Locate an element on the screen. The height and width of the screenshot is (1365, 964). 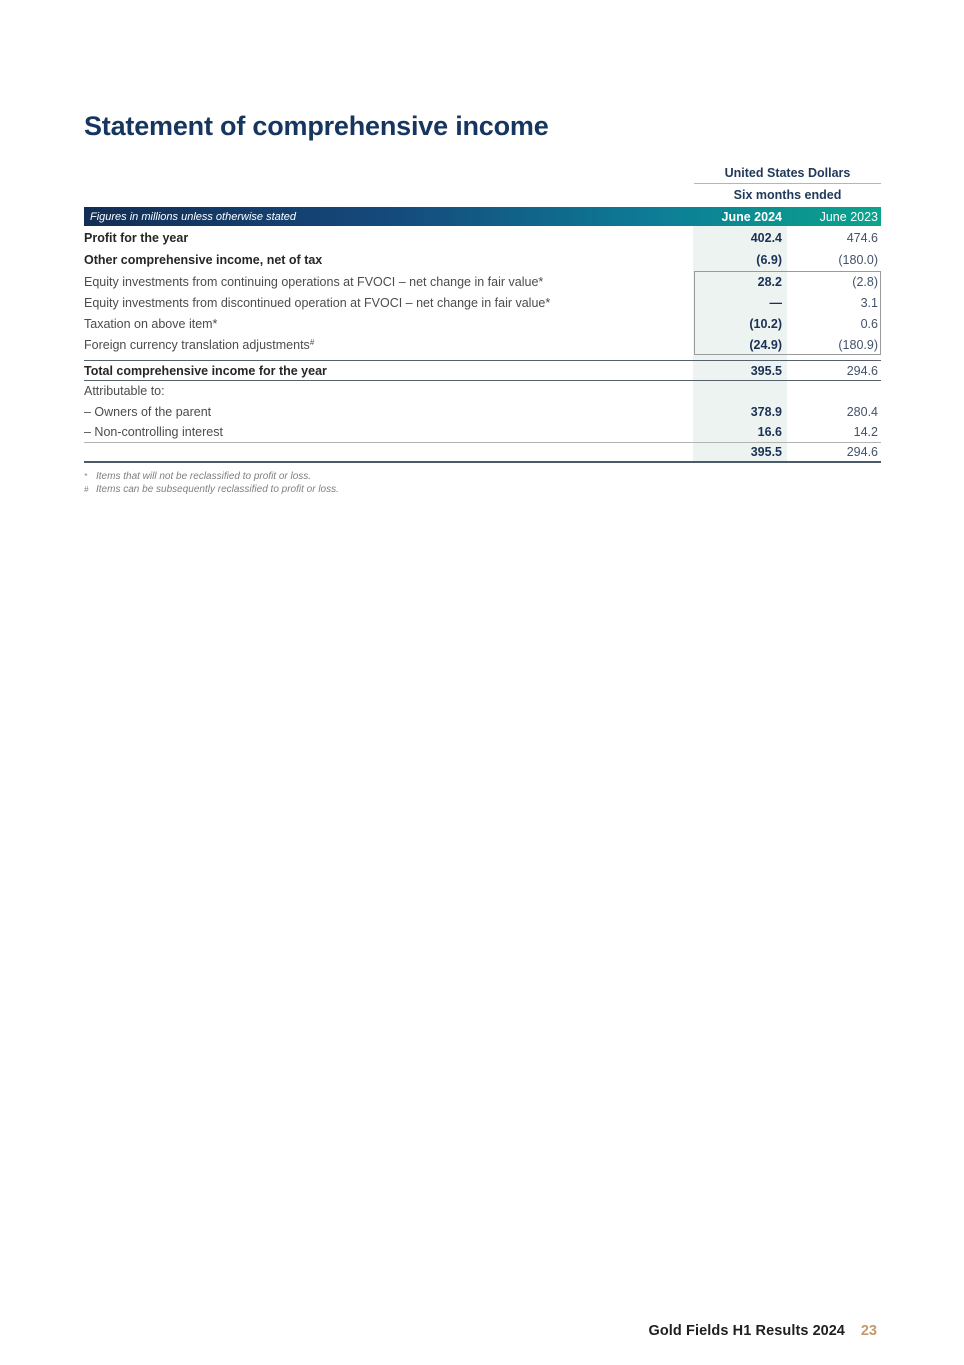
value-jun2023: 3.1 is located at coordinates (869, 302).